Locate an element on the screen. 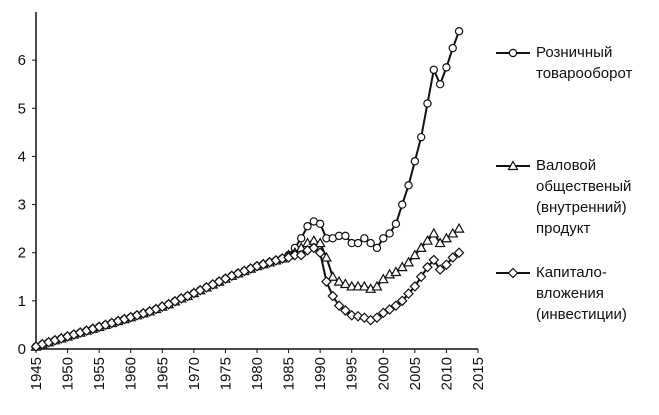 The height and width of the screenshot is (415, 659). legend-label: Розничный товарооборот is located at coordinates (584, 63).